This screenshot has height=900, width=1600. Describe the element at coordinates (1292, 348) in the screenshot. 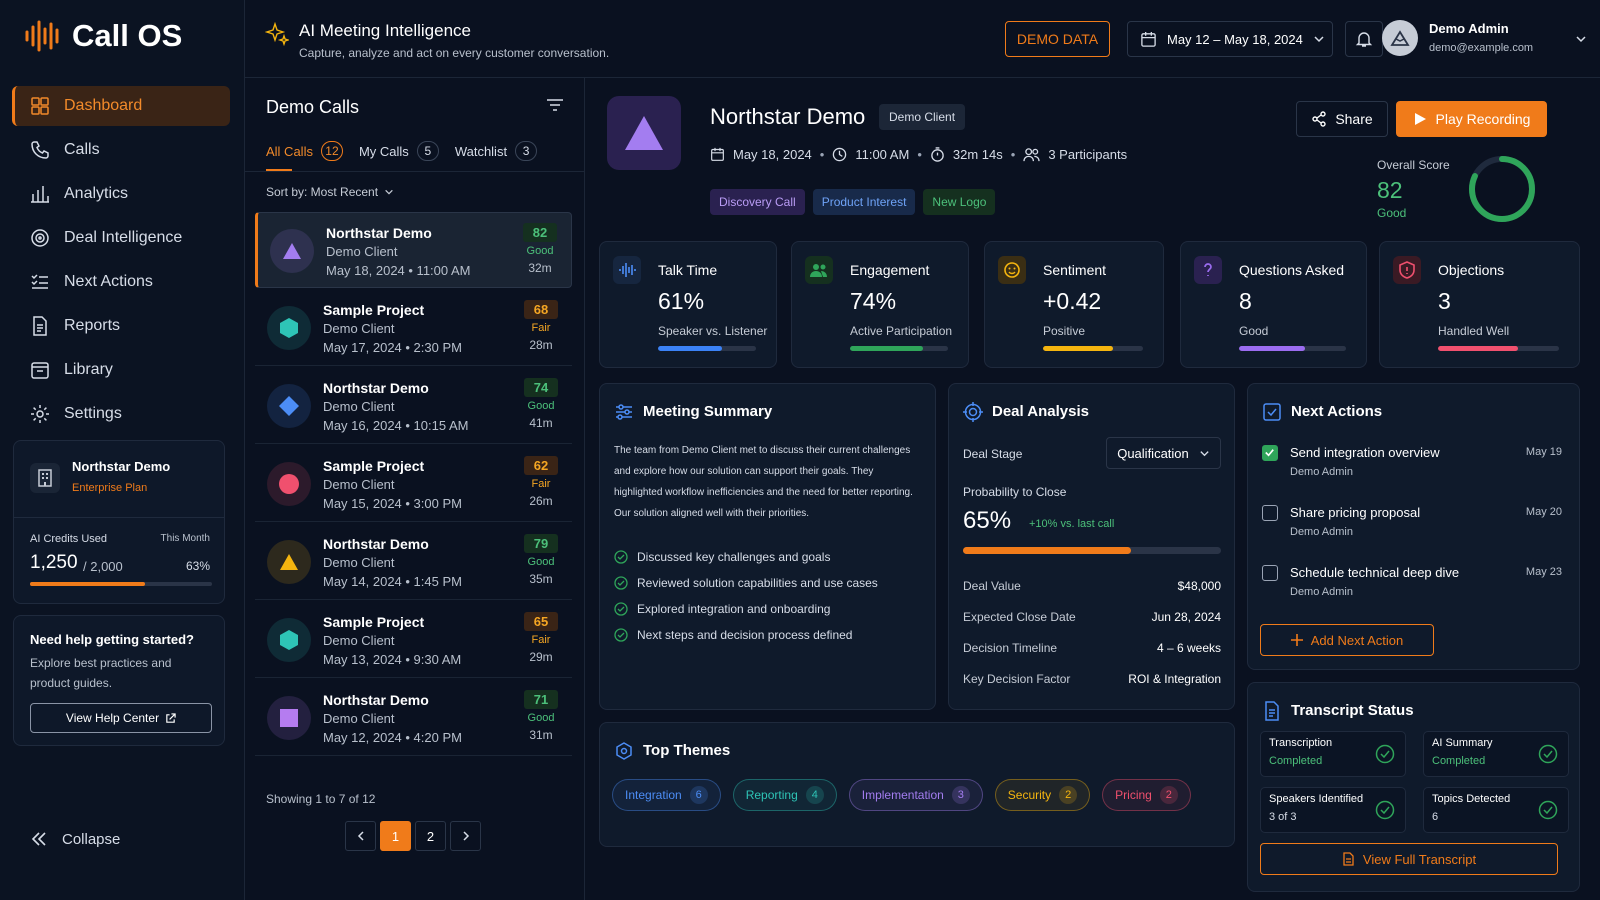

I see `metric-progress-bar` at that location.